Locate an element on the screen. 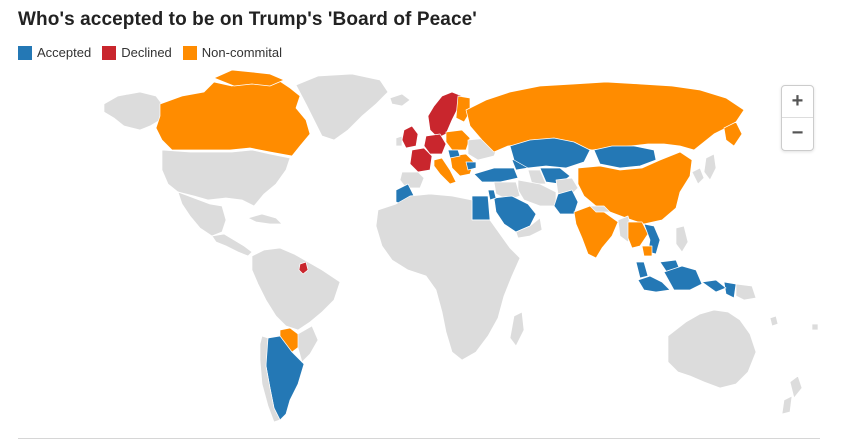 The height and width of the screenshot is (447, 845). kamchatka is located at coordinates (733, 134).